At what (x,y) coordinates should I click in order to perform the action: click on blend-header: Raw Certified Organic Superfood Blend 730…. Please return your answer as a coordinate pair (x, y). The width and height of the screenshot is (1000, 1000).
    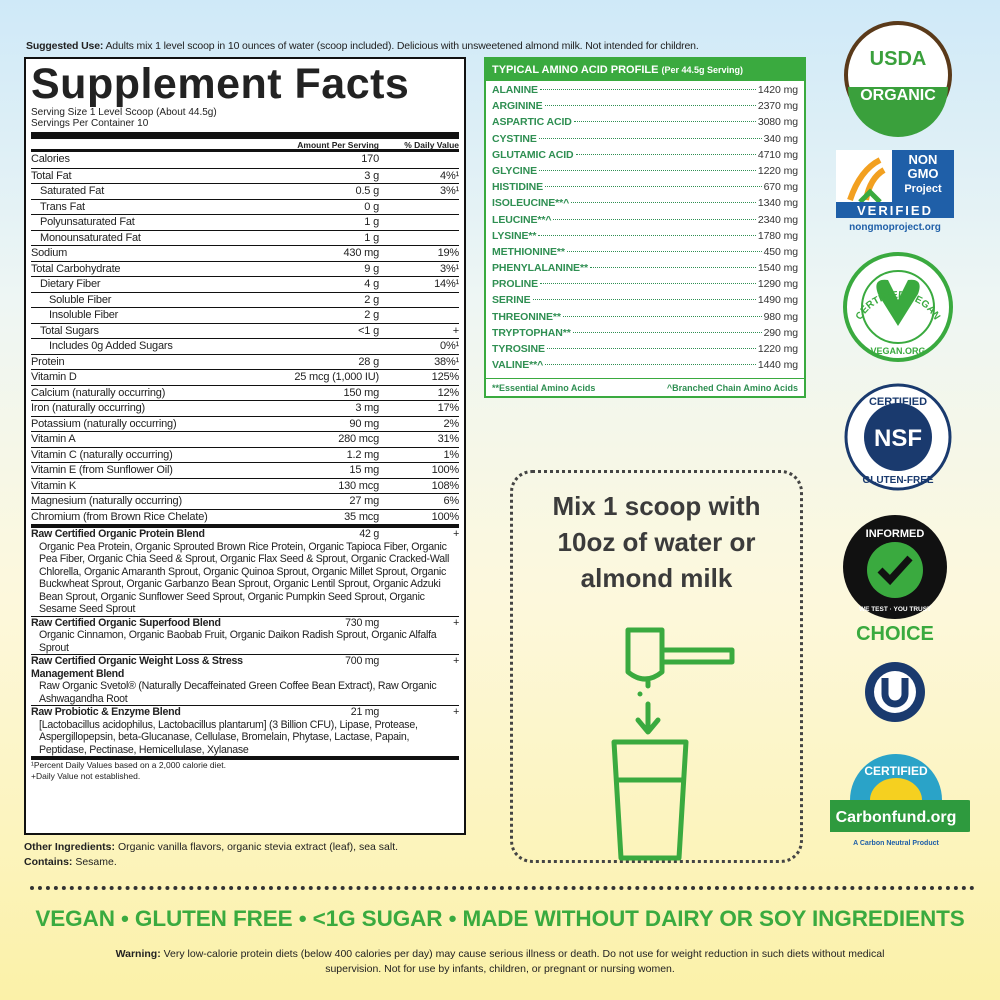
    Looking at the image, I should click on (245, 623).